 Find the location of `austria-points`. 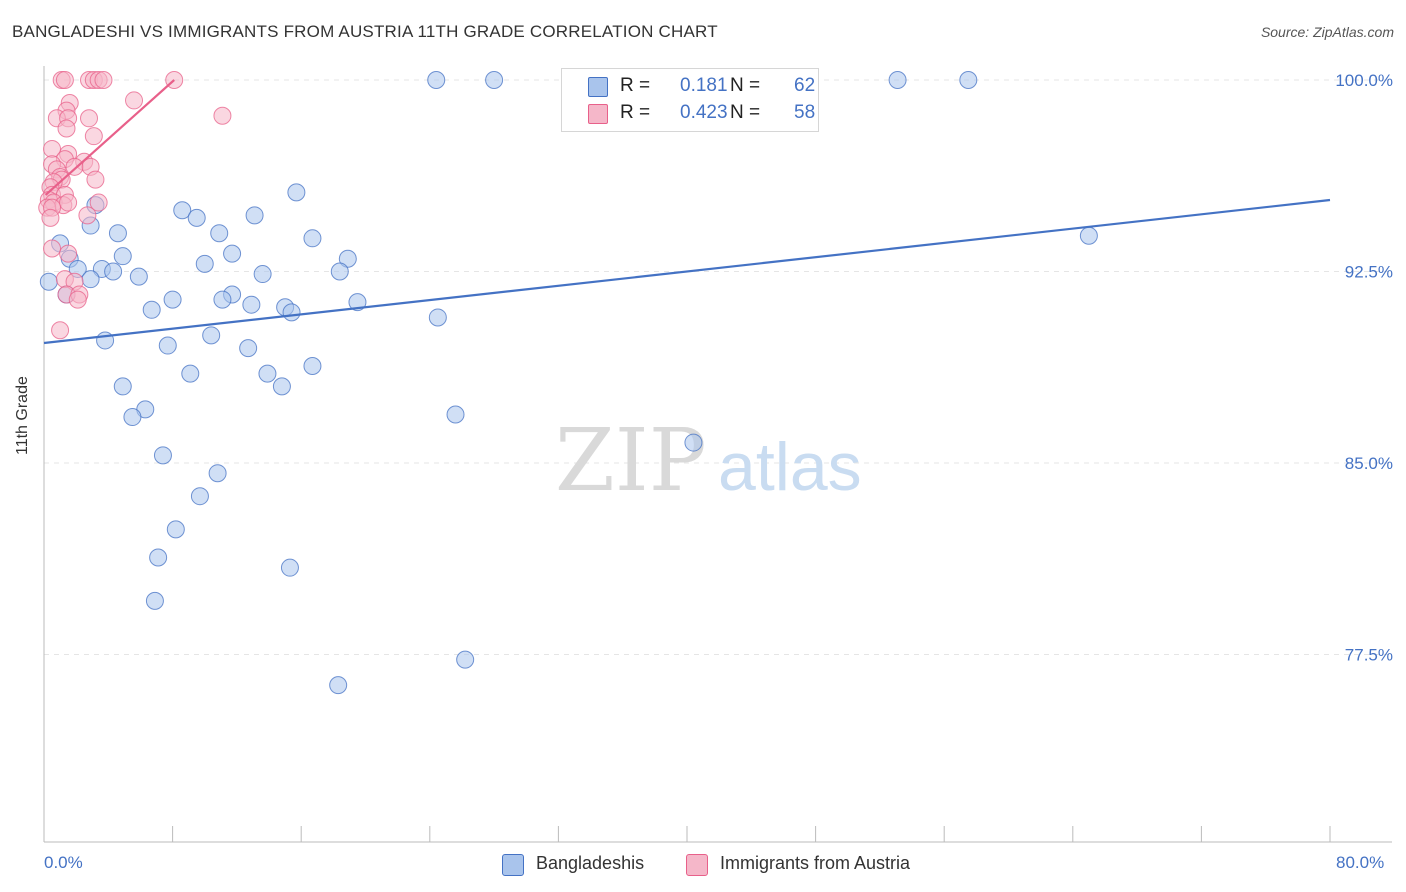

austria-points is located at coordinates (135, 205).